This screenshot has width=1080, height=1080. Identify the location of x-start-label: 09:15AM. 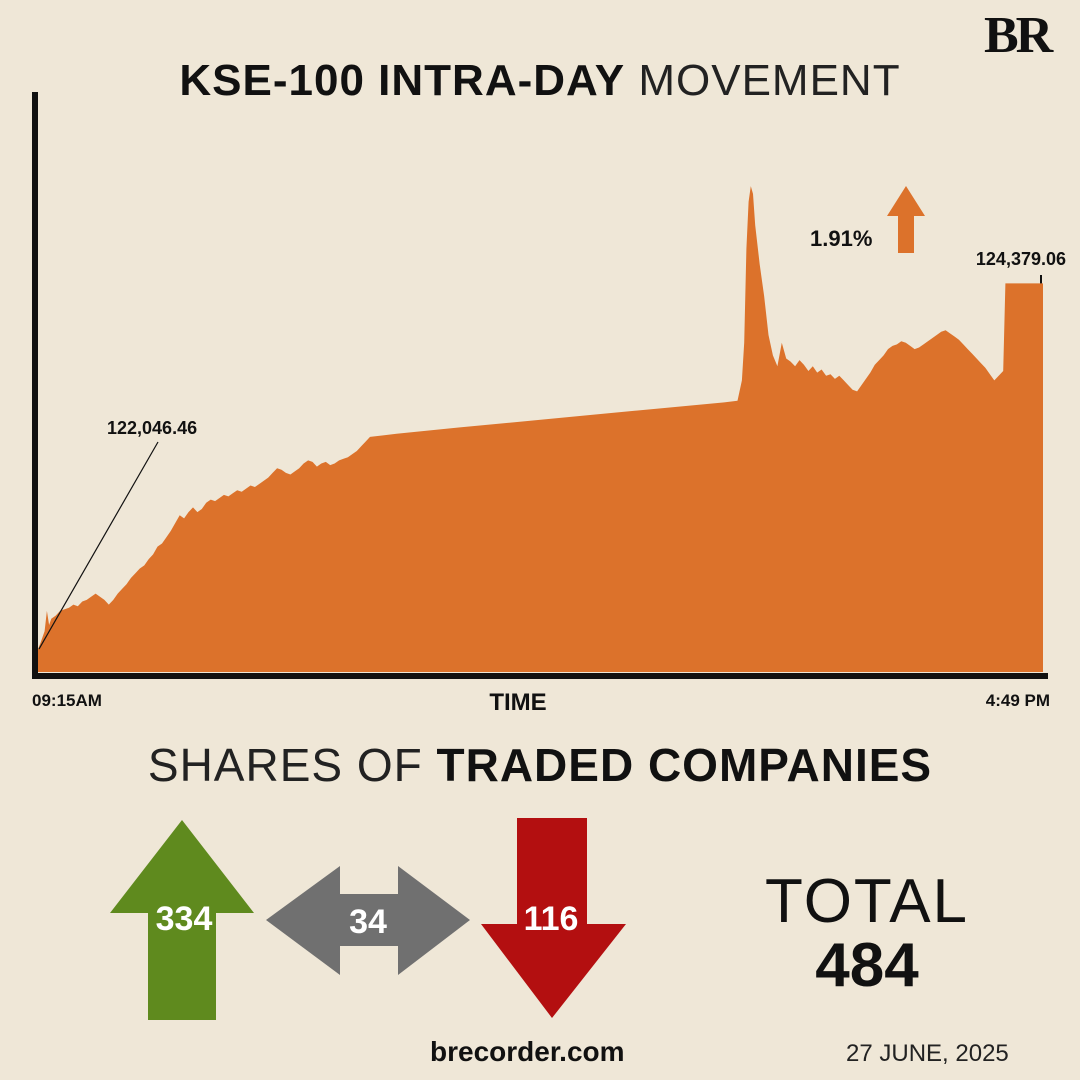
(67, 700).